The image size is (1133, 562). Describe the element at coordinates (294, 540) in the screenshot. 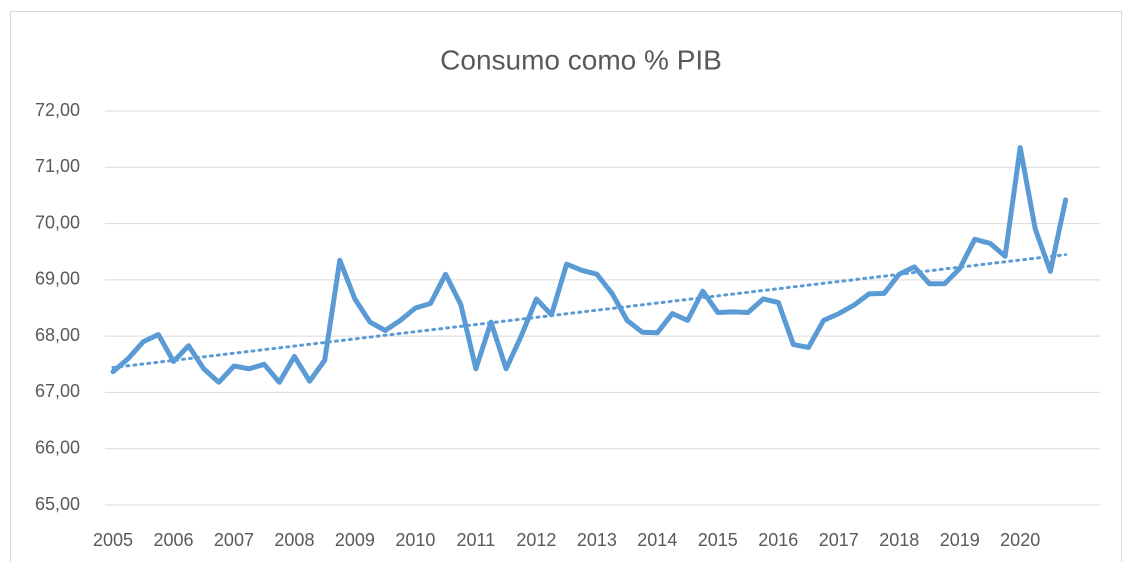

I see `x-tick-label: 2008` at that location.